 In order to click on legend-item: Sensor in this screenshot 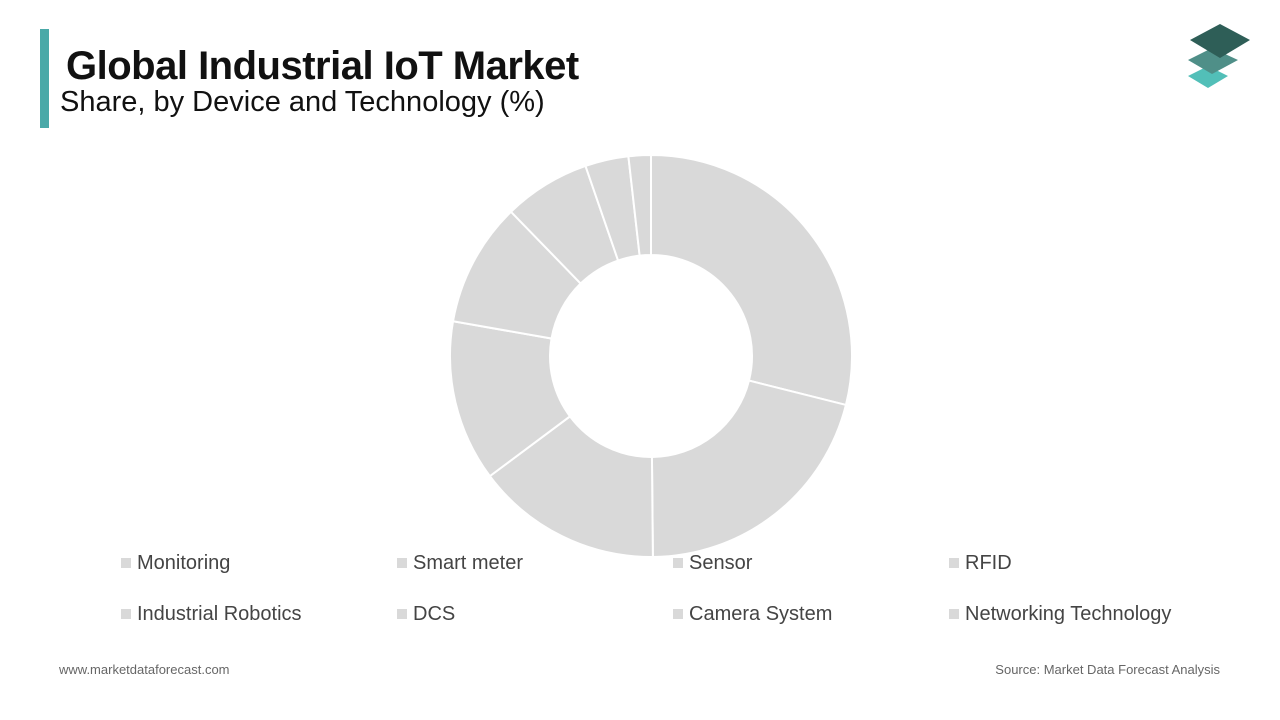, I will do `click(712, 563)`.